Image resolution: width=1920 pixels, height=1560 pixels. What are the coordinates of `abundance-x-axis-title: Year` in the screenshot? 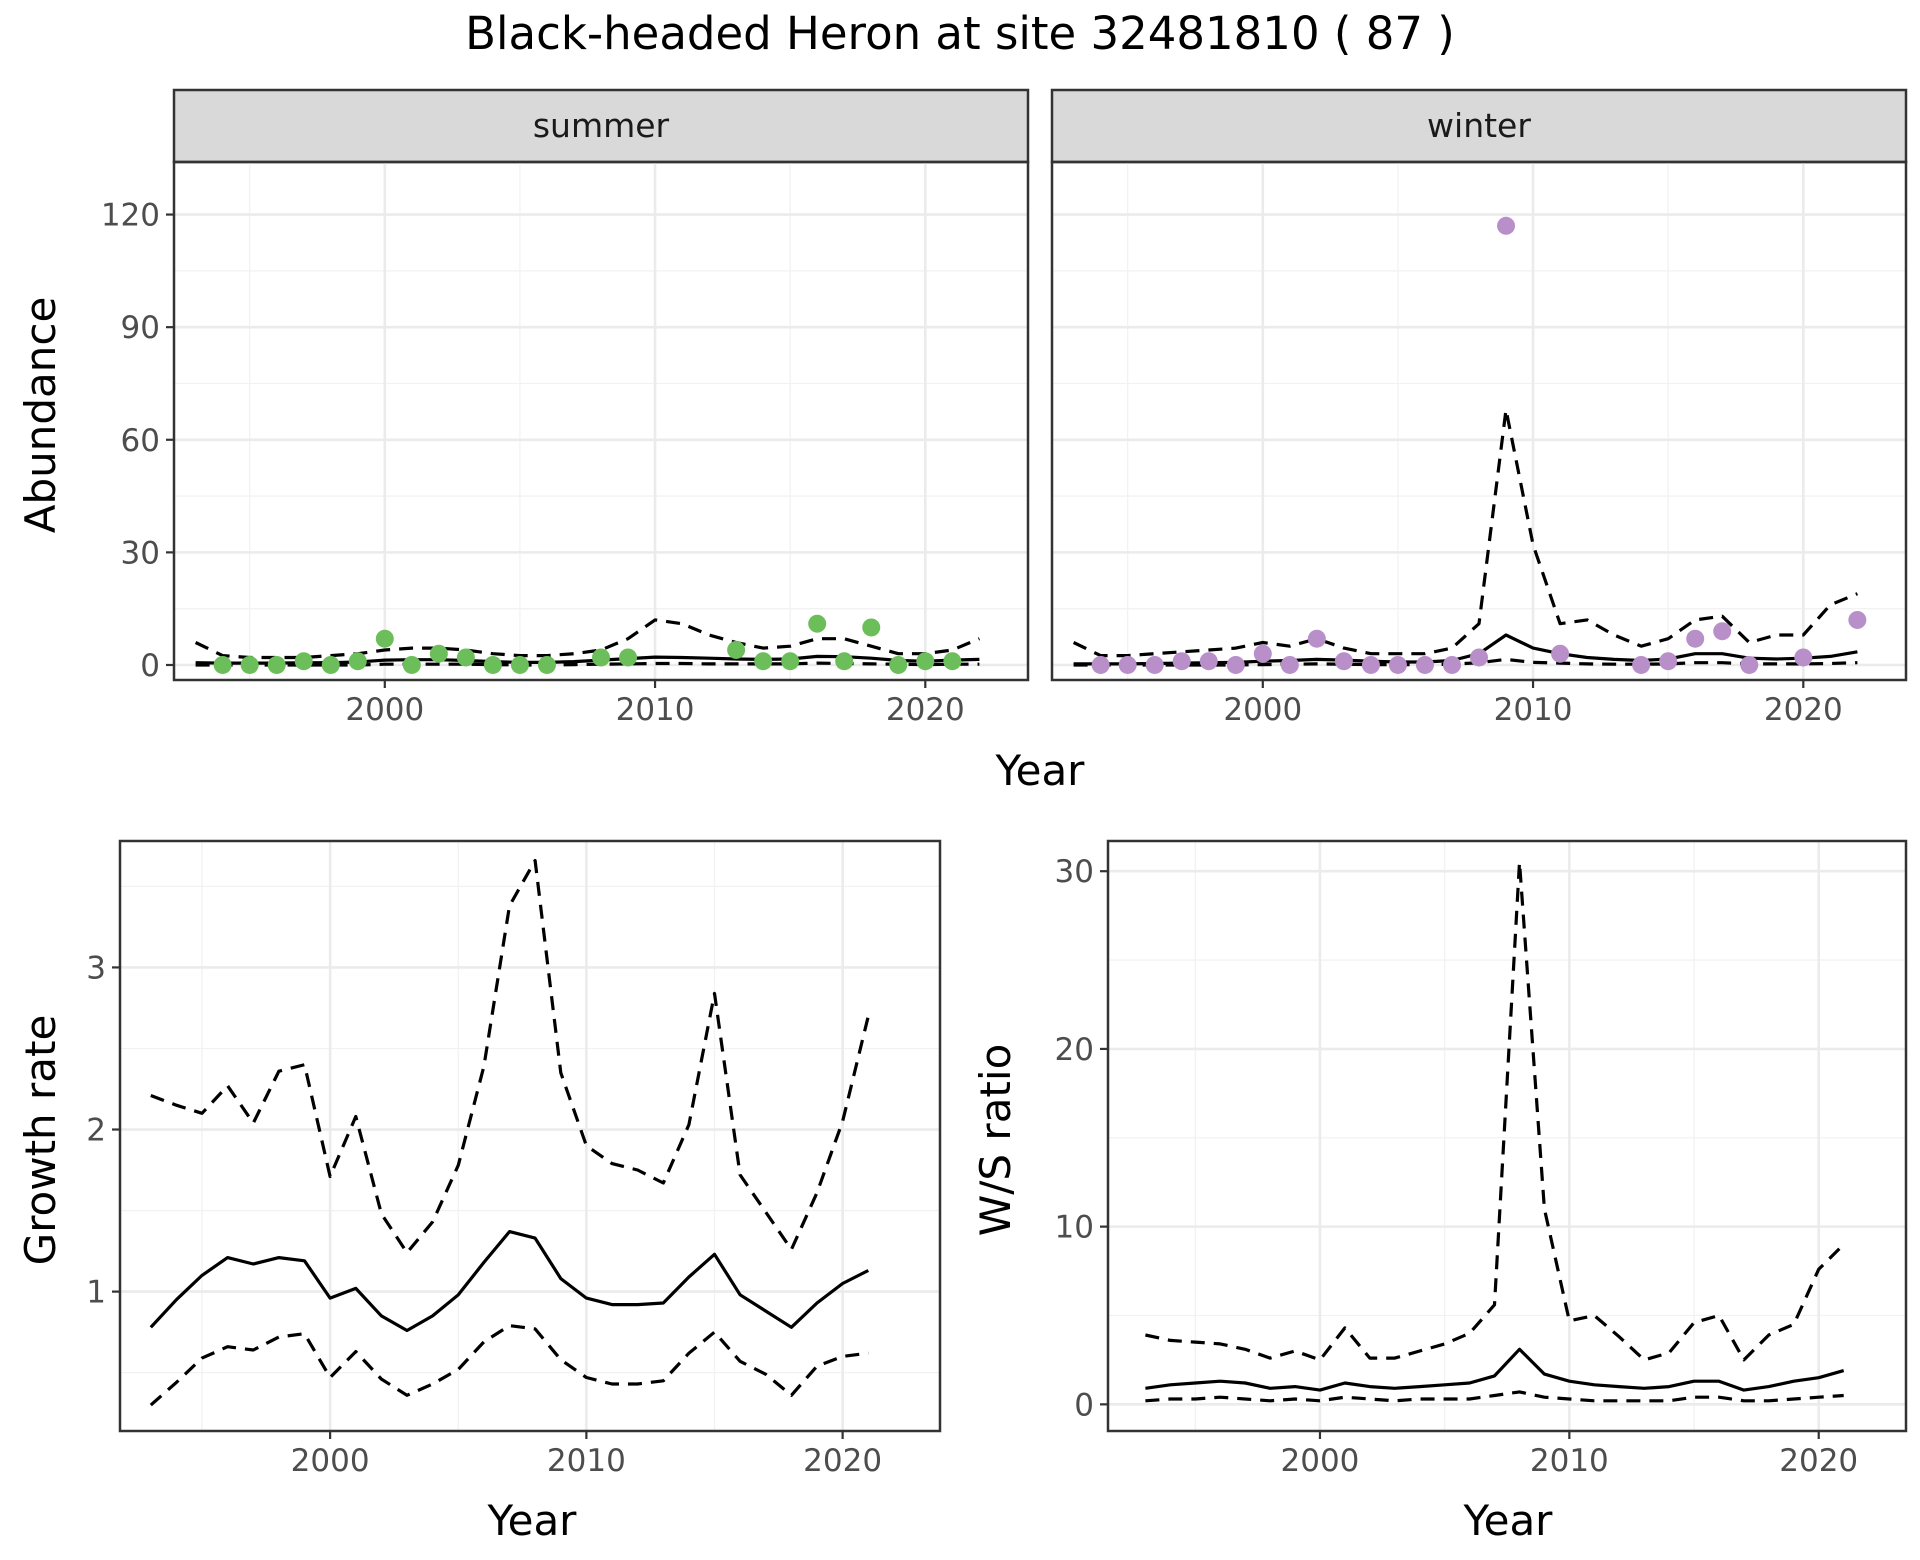 It's located at (1040, 770).